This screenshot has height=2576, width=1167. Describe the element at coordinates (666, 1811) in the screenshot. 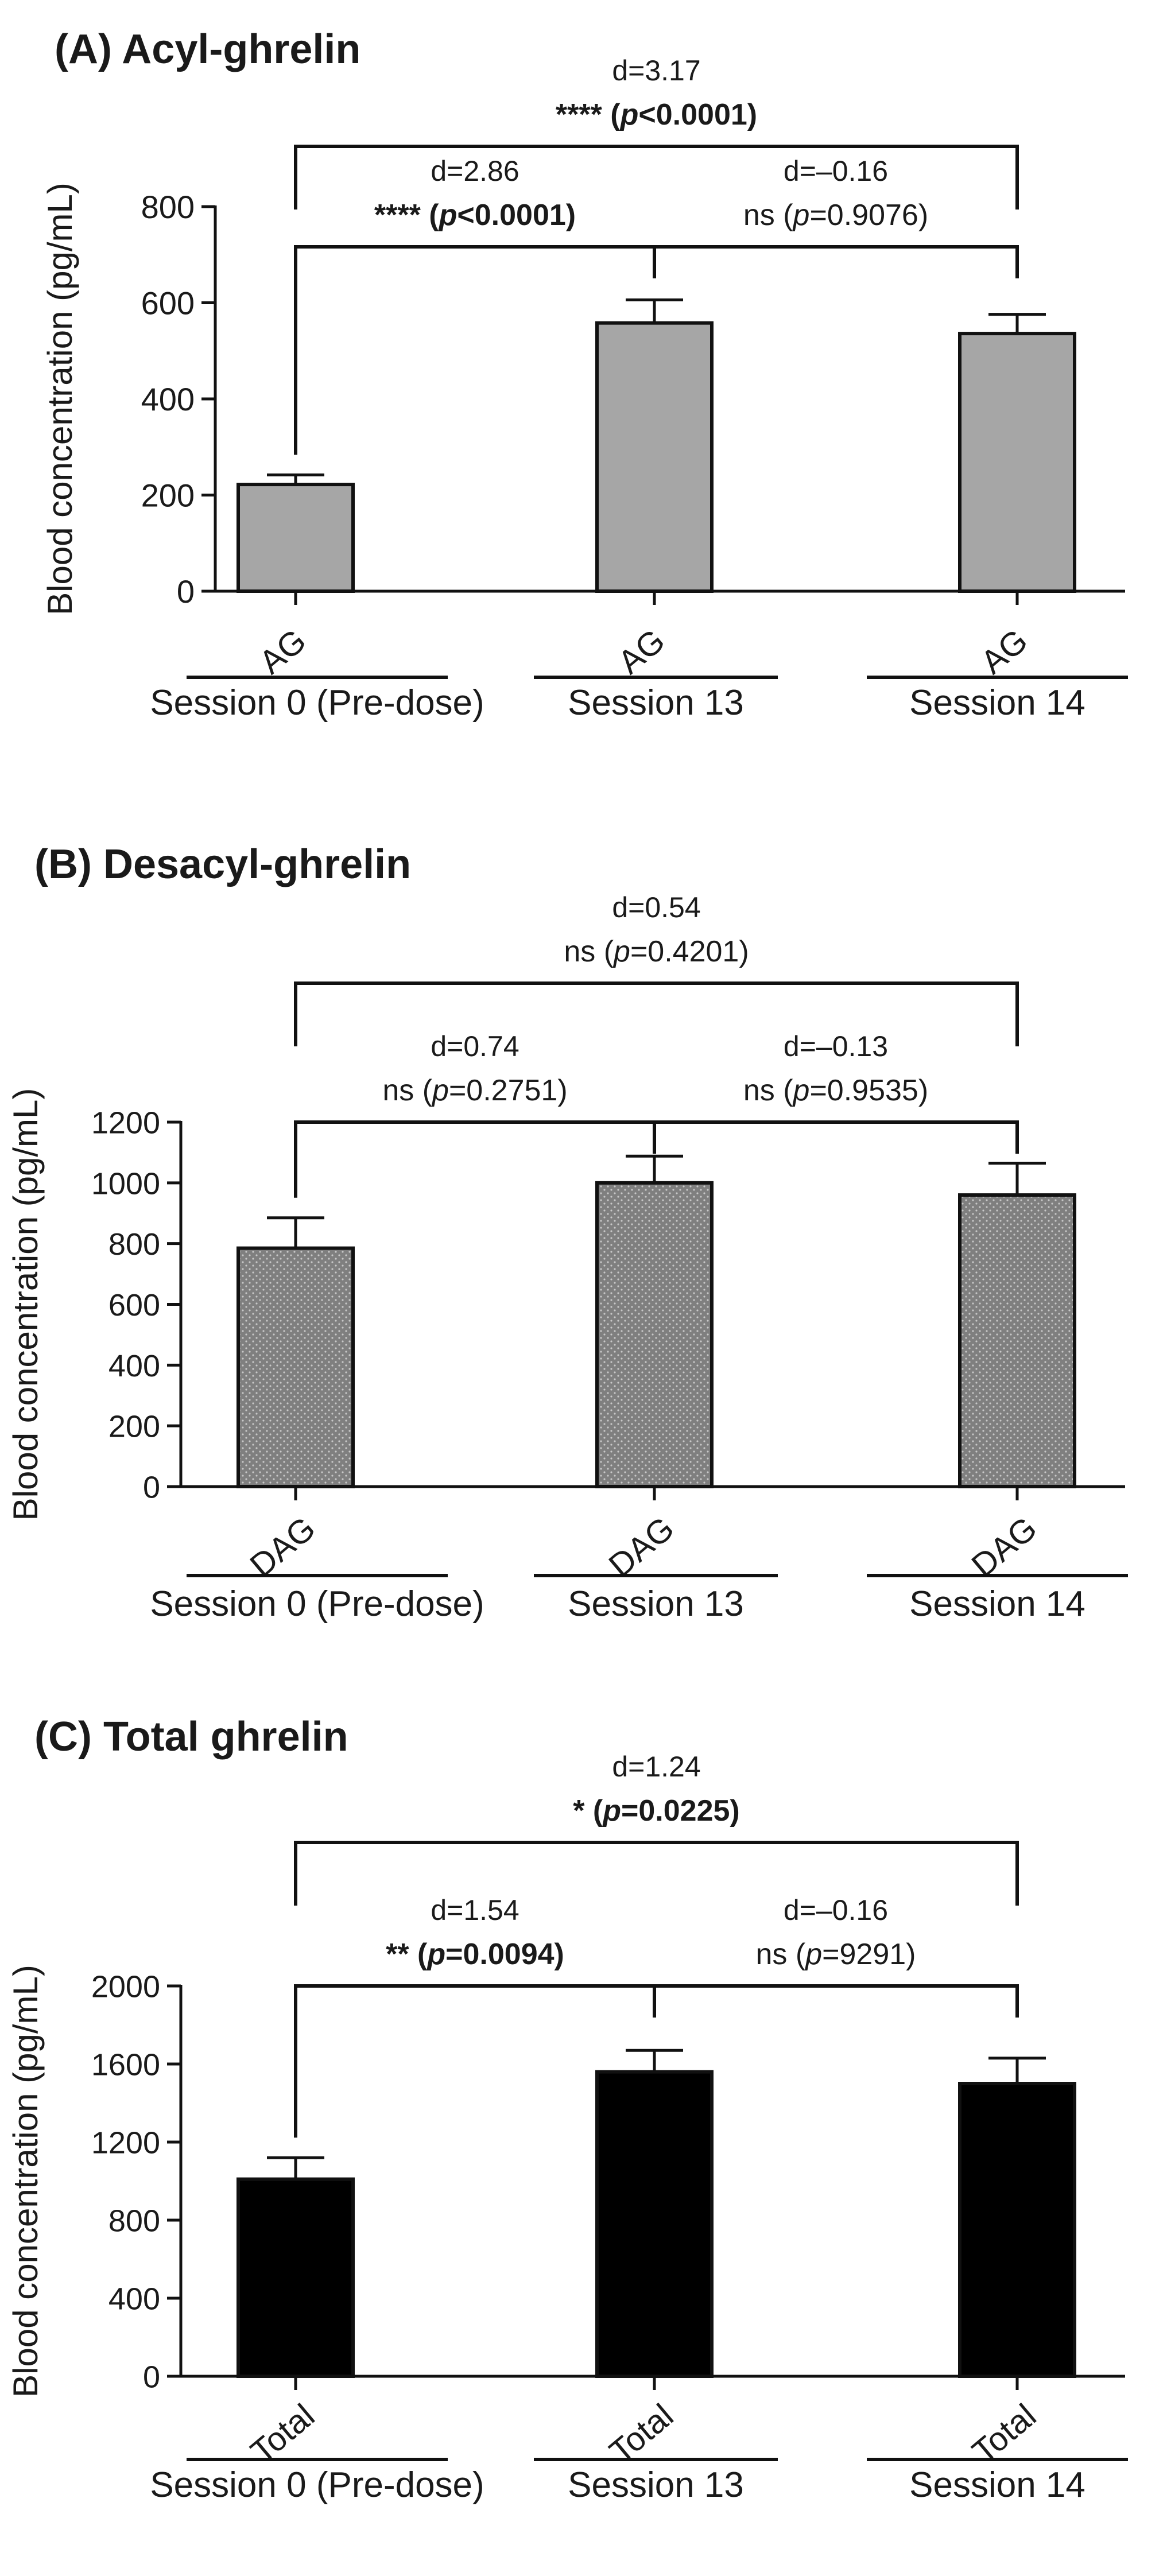

I see `comparison-p-value: (p=0.0225)` at that location.